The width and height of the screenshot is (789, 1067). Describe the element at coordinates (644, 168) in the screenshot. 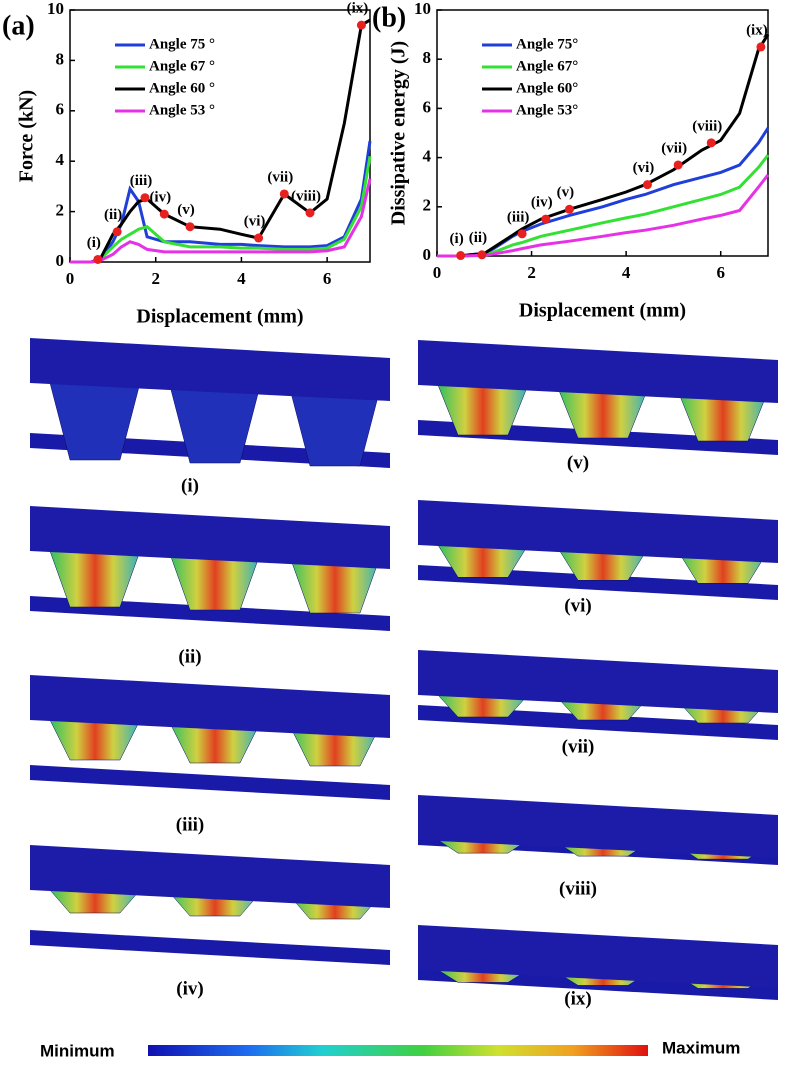

I see `state-label: (vi)` at that location.